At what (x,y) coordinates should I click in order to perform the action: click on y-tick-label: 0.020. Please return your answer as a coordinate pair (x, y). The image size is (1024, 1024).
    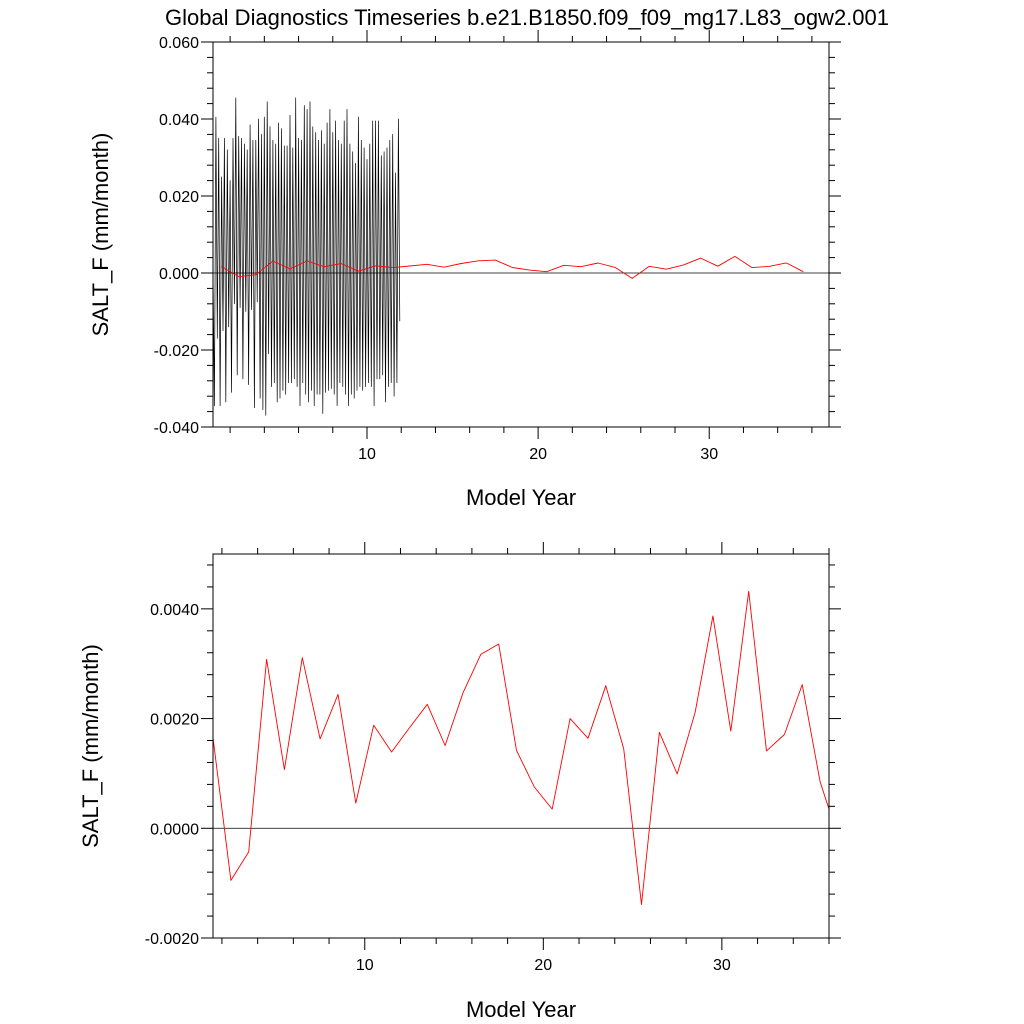
    Looking at the image, I should click on (179, 197).